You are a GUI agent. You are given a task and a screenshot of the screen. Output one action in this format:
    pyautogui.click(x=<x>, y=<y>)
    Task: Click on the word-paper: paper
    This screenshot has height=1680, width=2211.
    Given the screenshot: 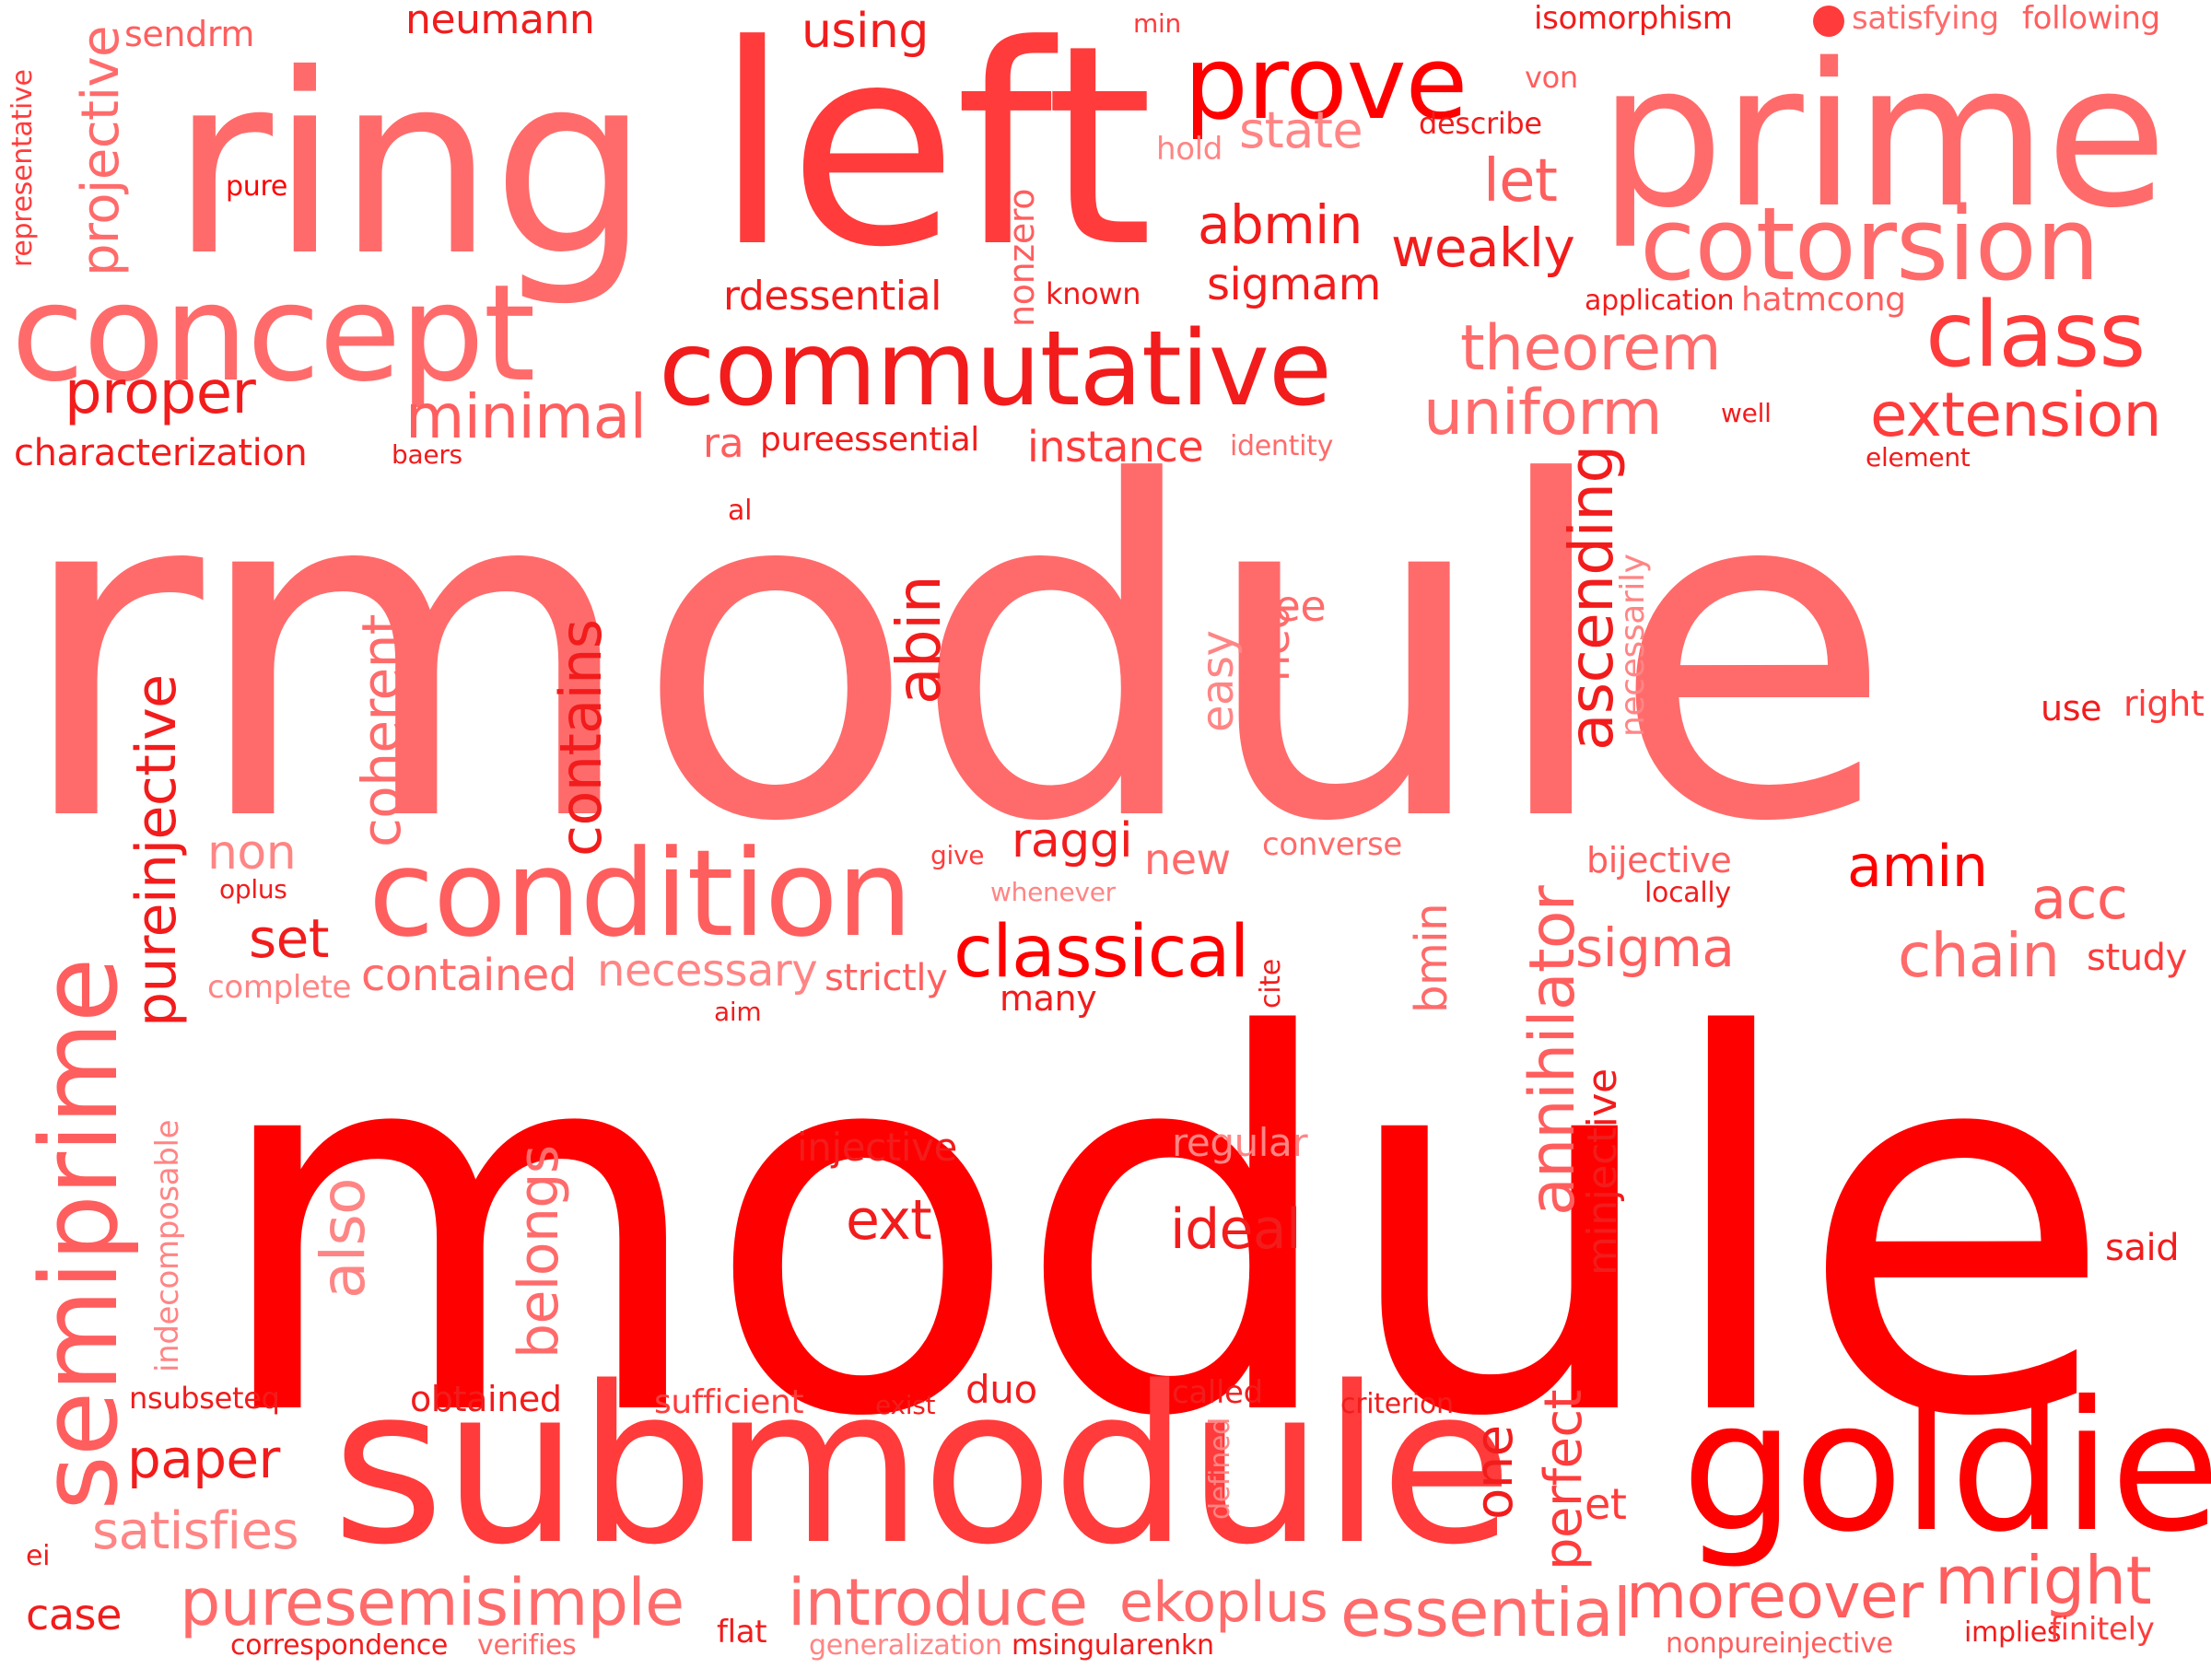 What is the action you would take?
    pyautogui.click(x=203, y=1459)
    